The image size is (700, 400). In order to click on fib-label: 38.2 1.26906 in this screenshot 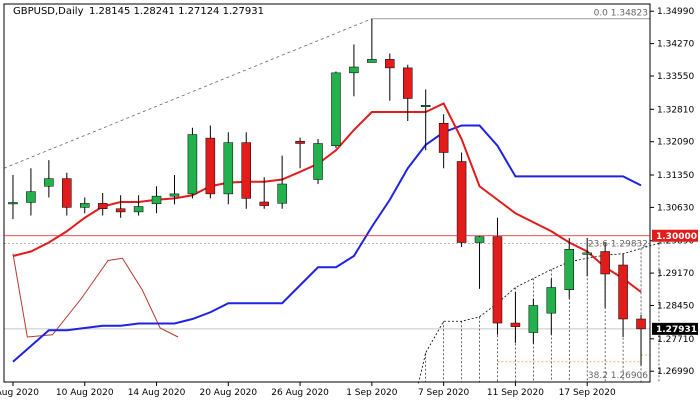, I will do `click(618, 376)`.